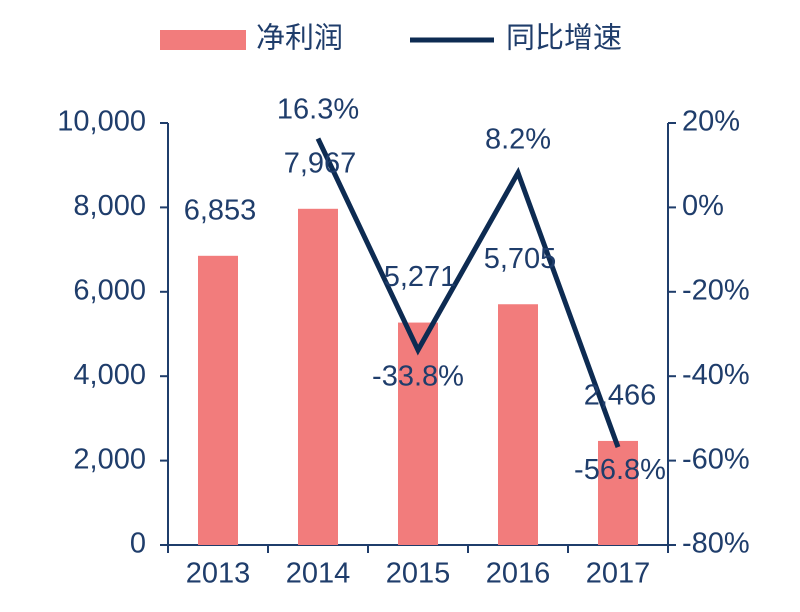  I want to click on y2-tick-label: -60%, so click(716, 459).